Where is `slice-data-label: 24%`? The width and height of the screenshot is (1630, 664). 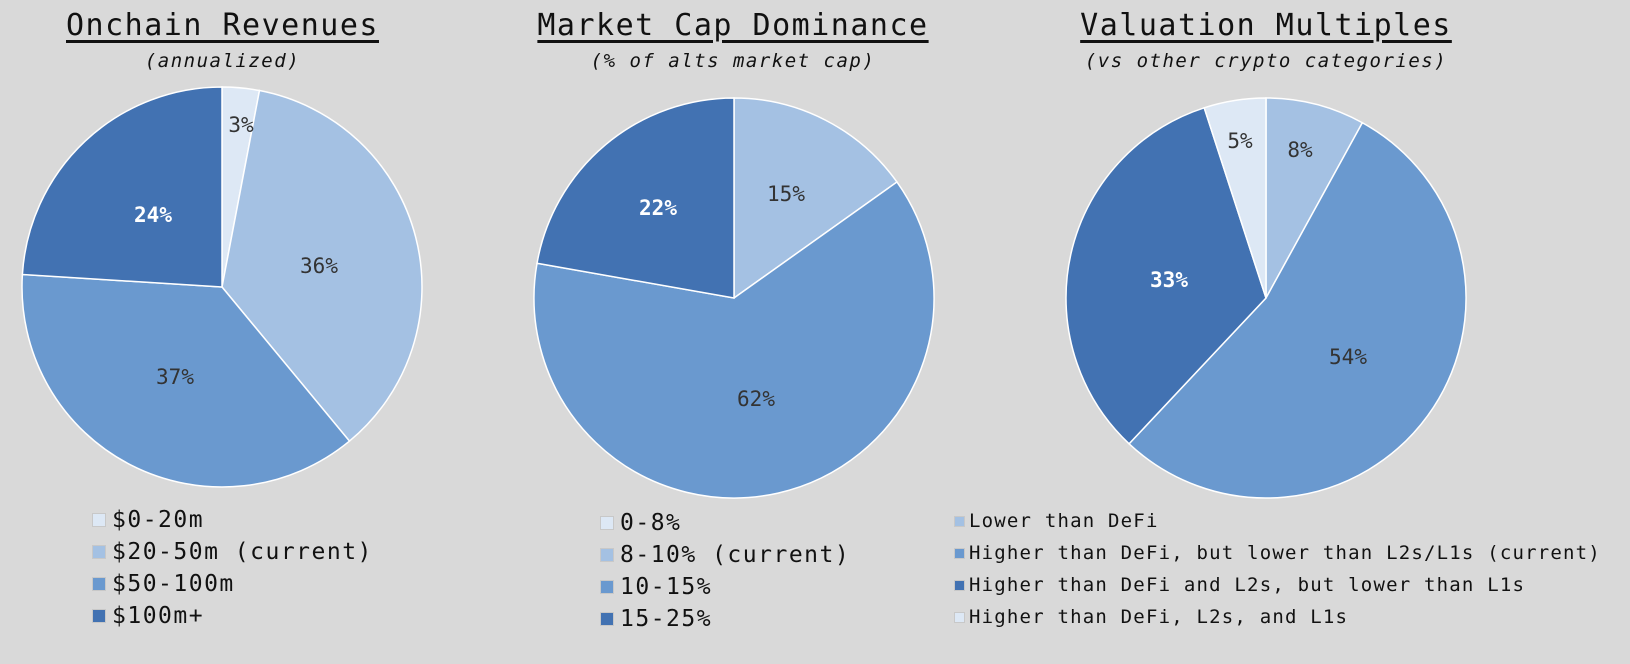 slice-data-label: 24% is located at coordinates (153, 215).